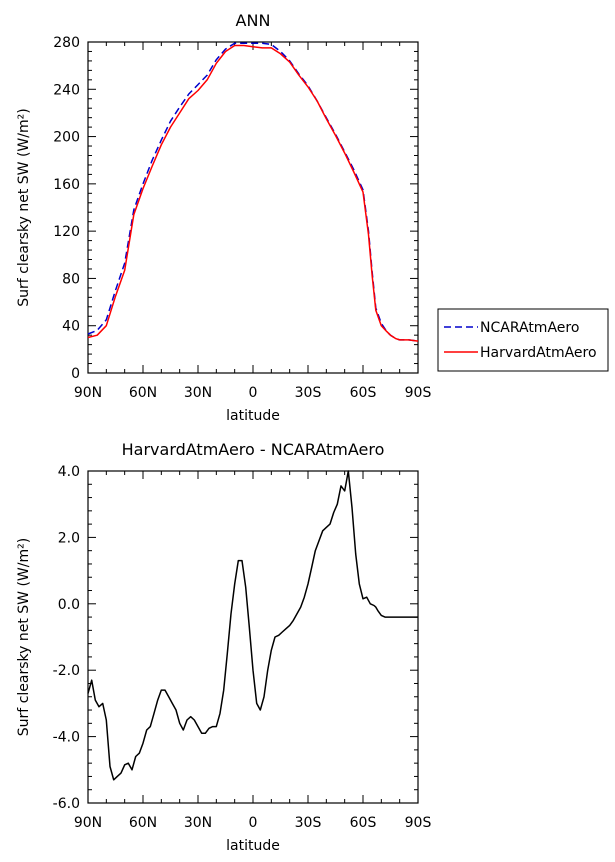  I want to click on y-tick-label: 280, so click(66, 43).